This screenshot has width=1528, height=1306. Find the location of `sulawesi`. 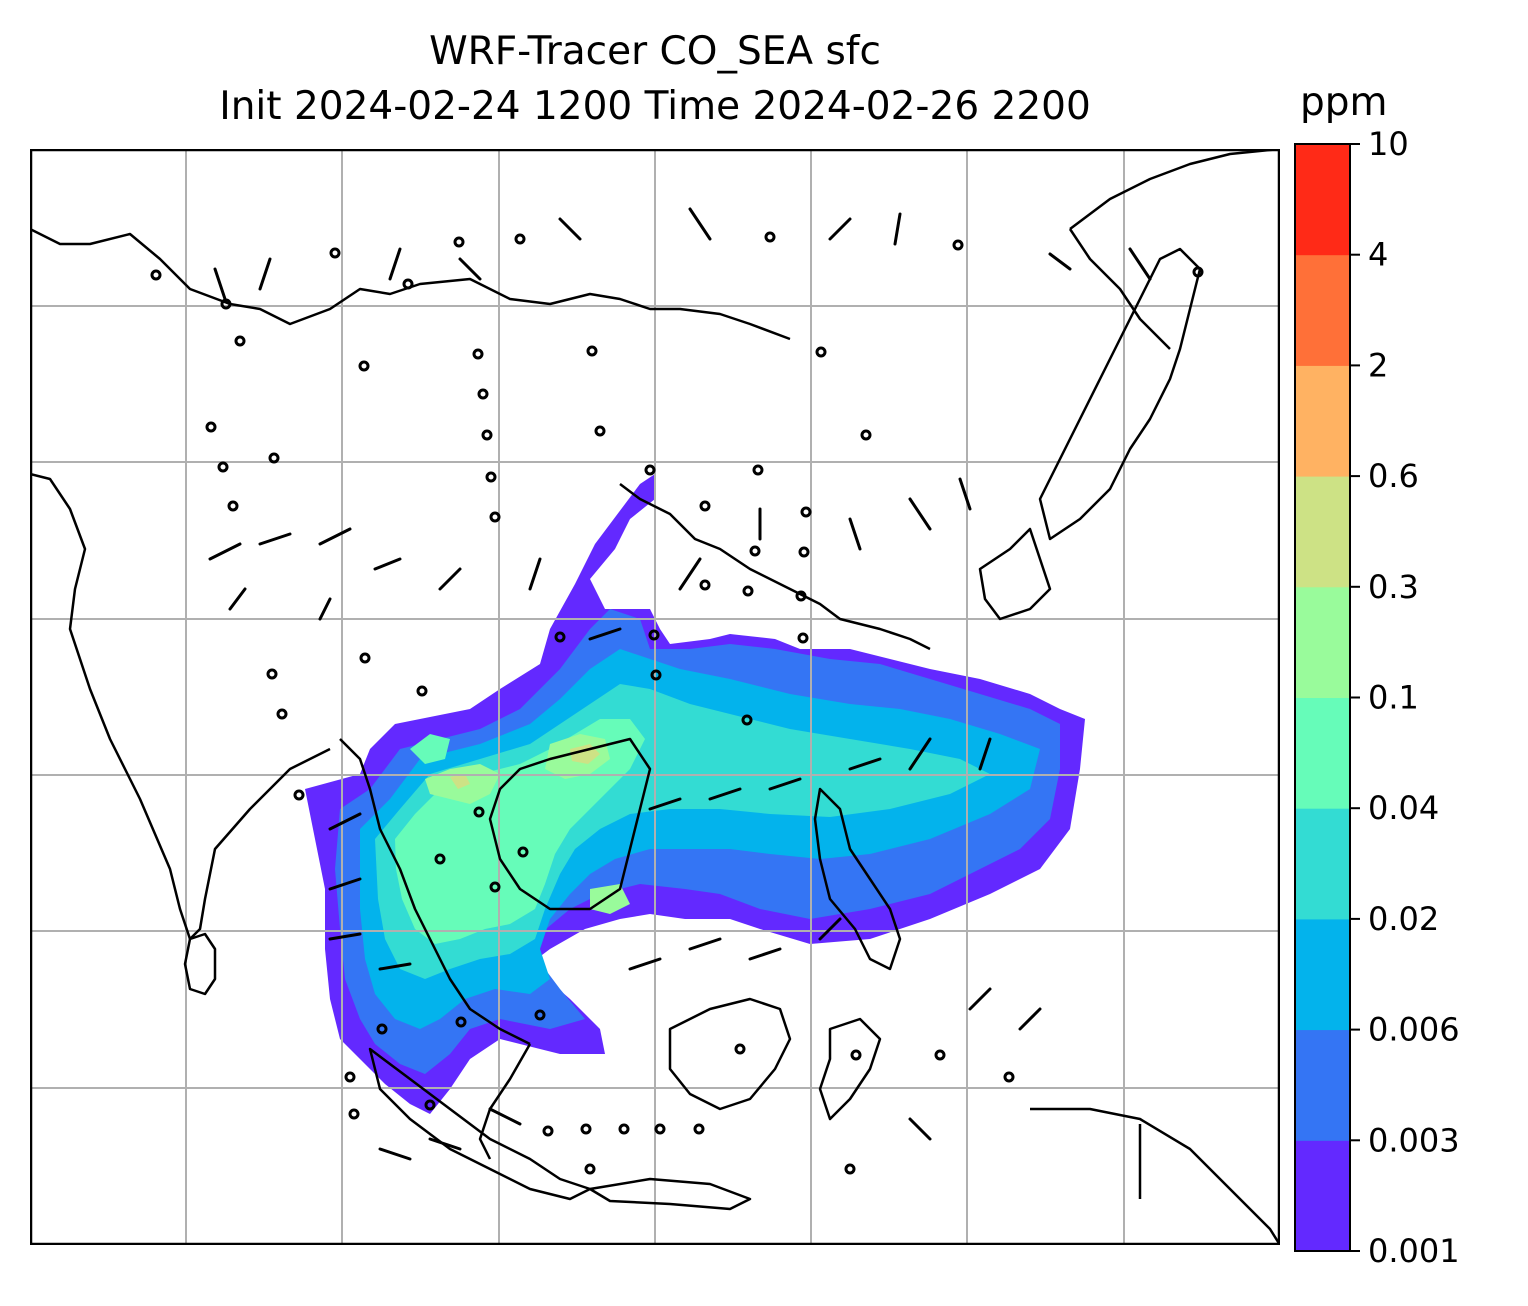

sulawesi is located at coordinates (850, 1069).